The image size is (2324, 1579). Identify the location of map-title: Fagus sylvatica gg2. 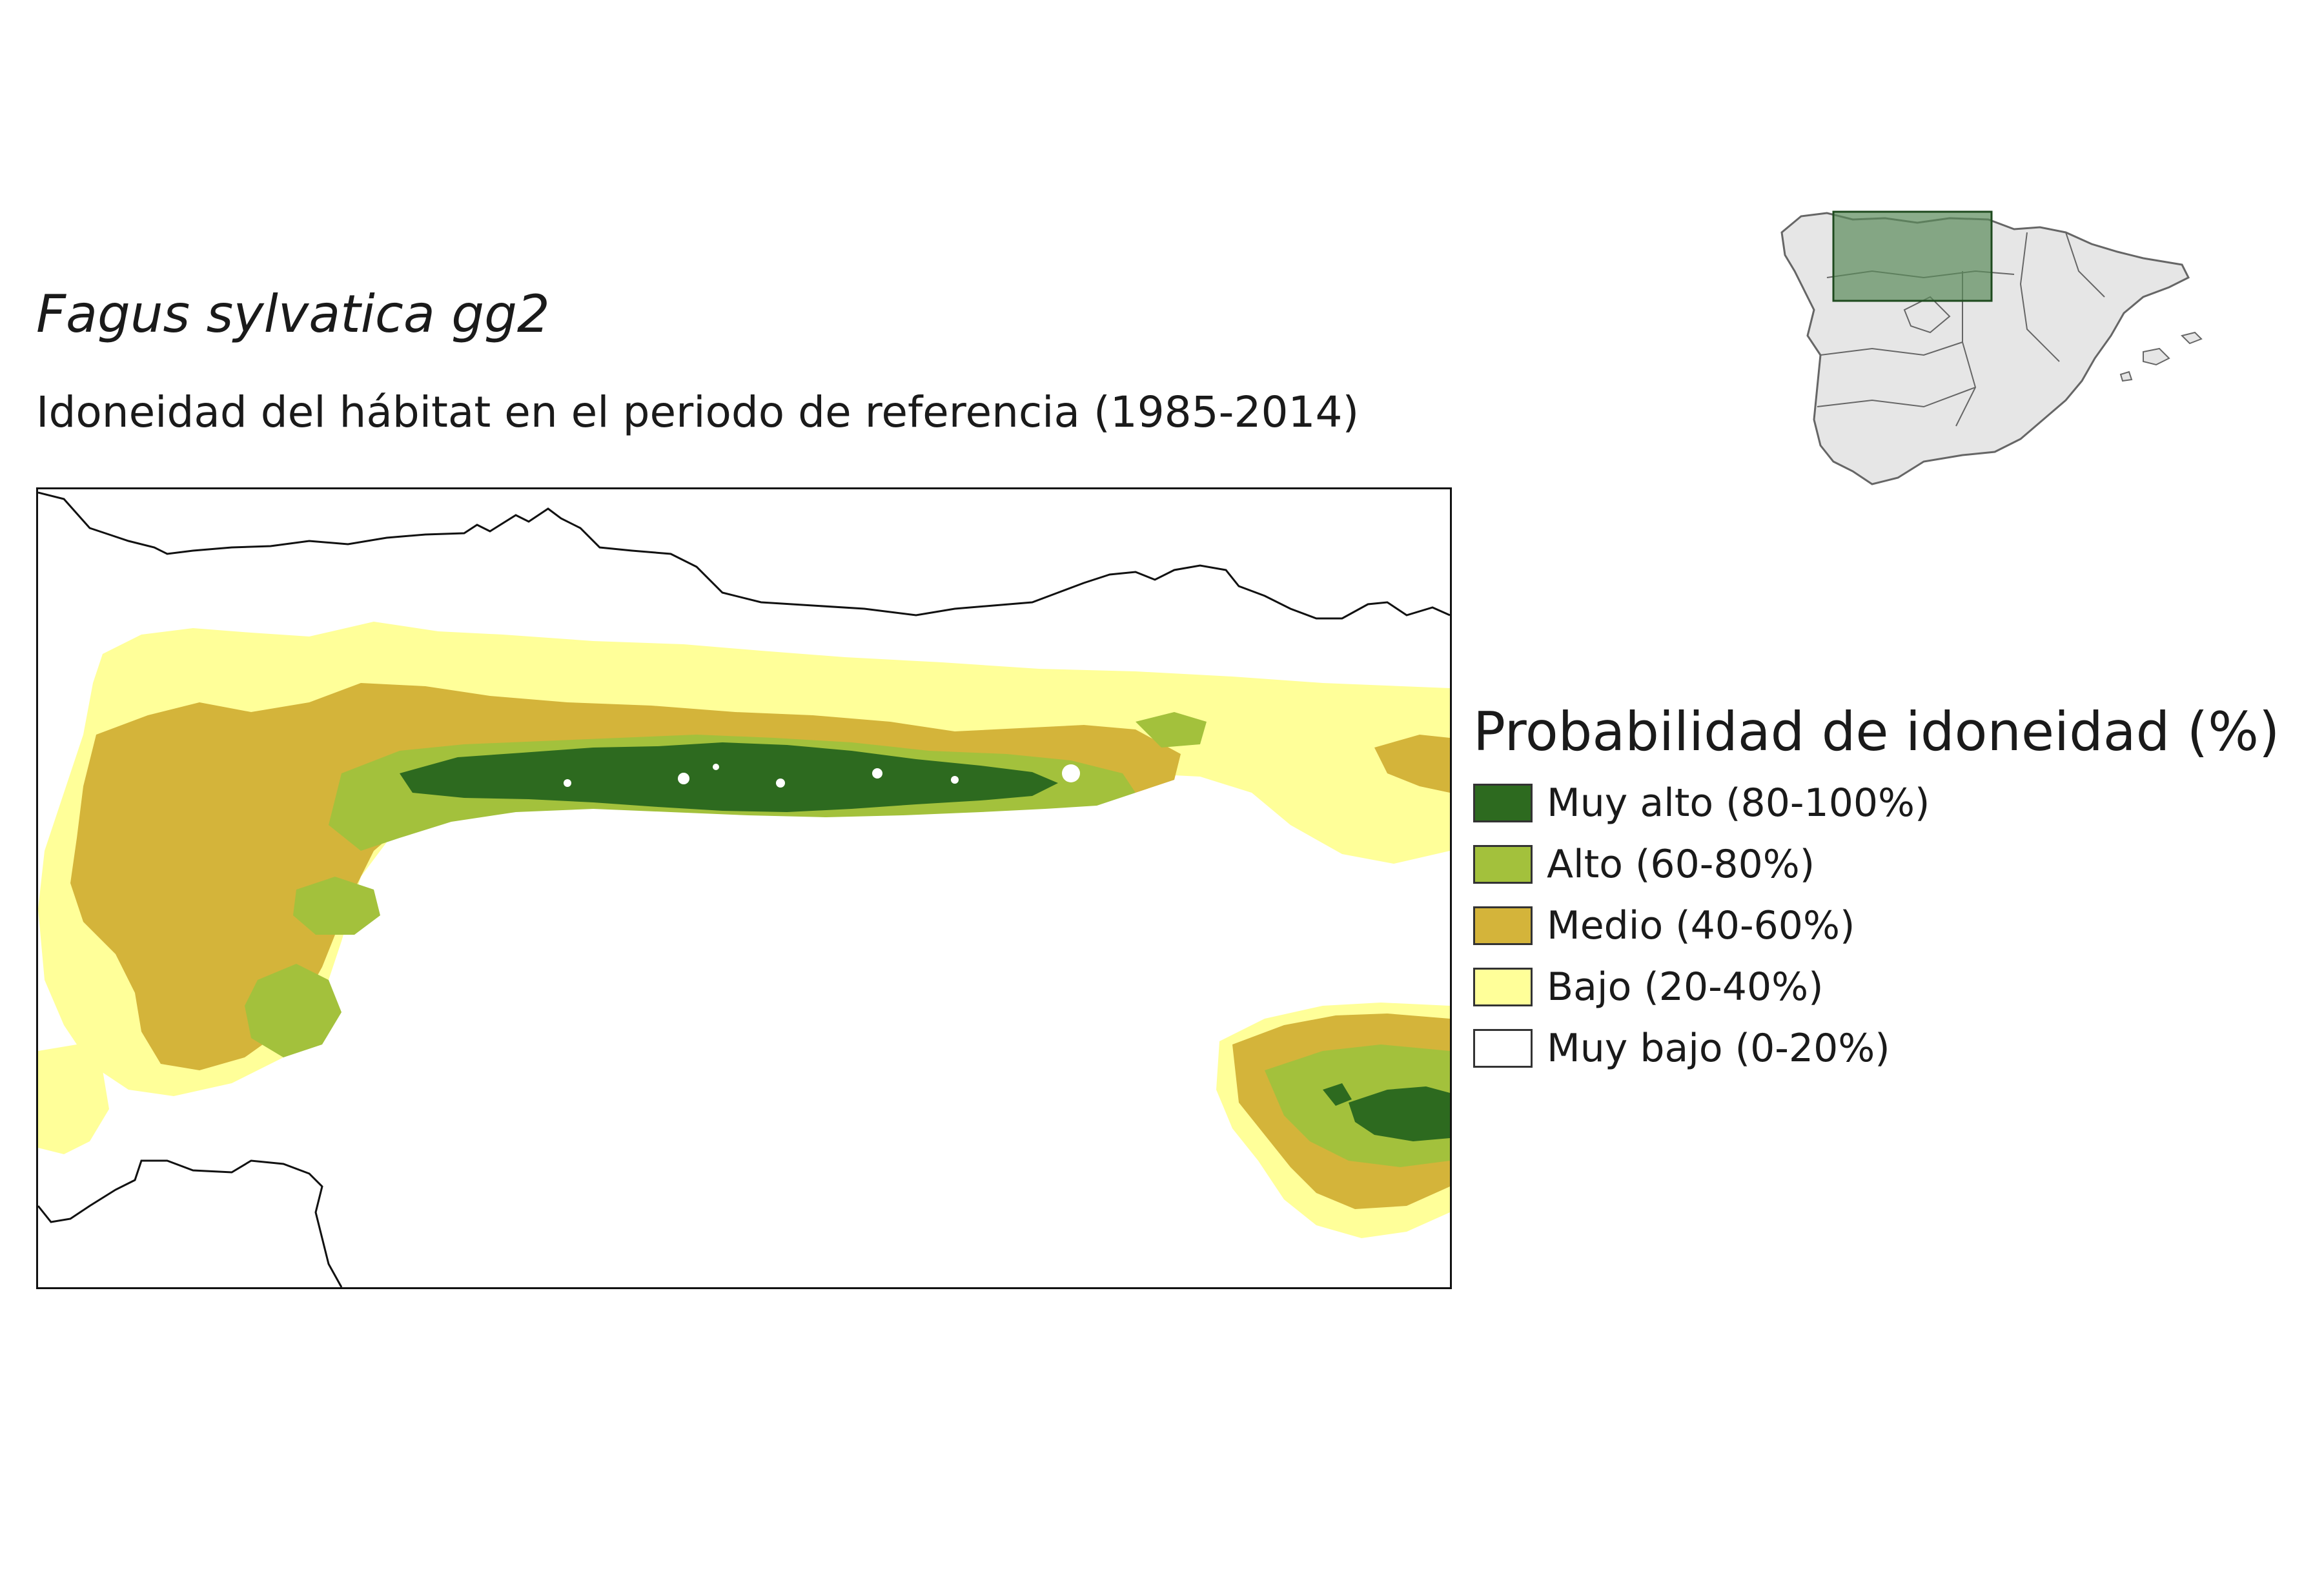
(293, 314).